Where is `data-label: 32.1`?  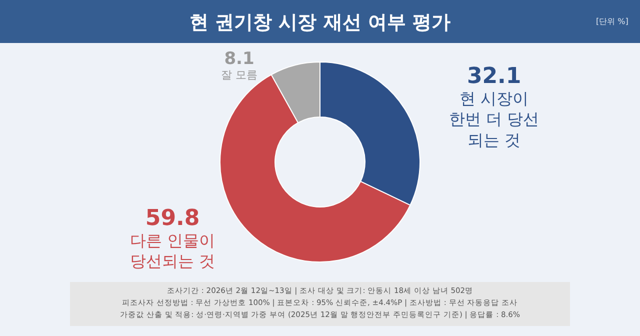 data-label: 32.1 is located at coordinates (494, 76).